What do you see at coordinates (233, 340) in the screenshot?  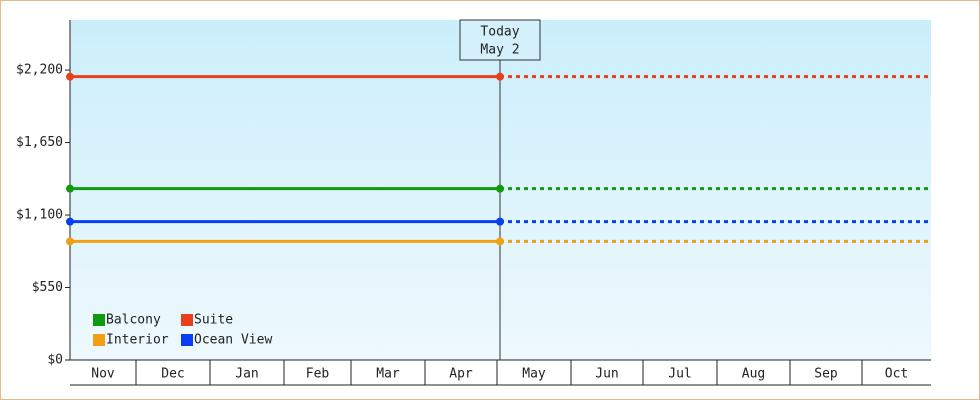 I see `legend-label: Ocean View` at bounding box center [233, 340].